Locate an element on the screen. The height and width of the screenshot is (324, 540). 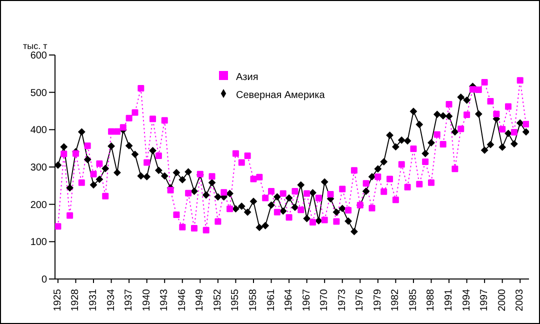
x-tick-label: 1934 is located at coordinates (111, 300).